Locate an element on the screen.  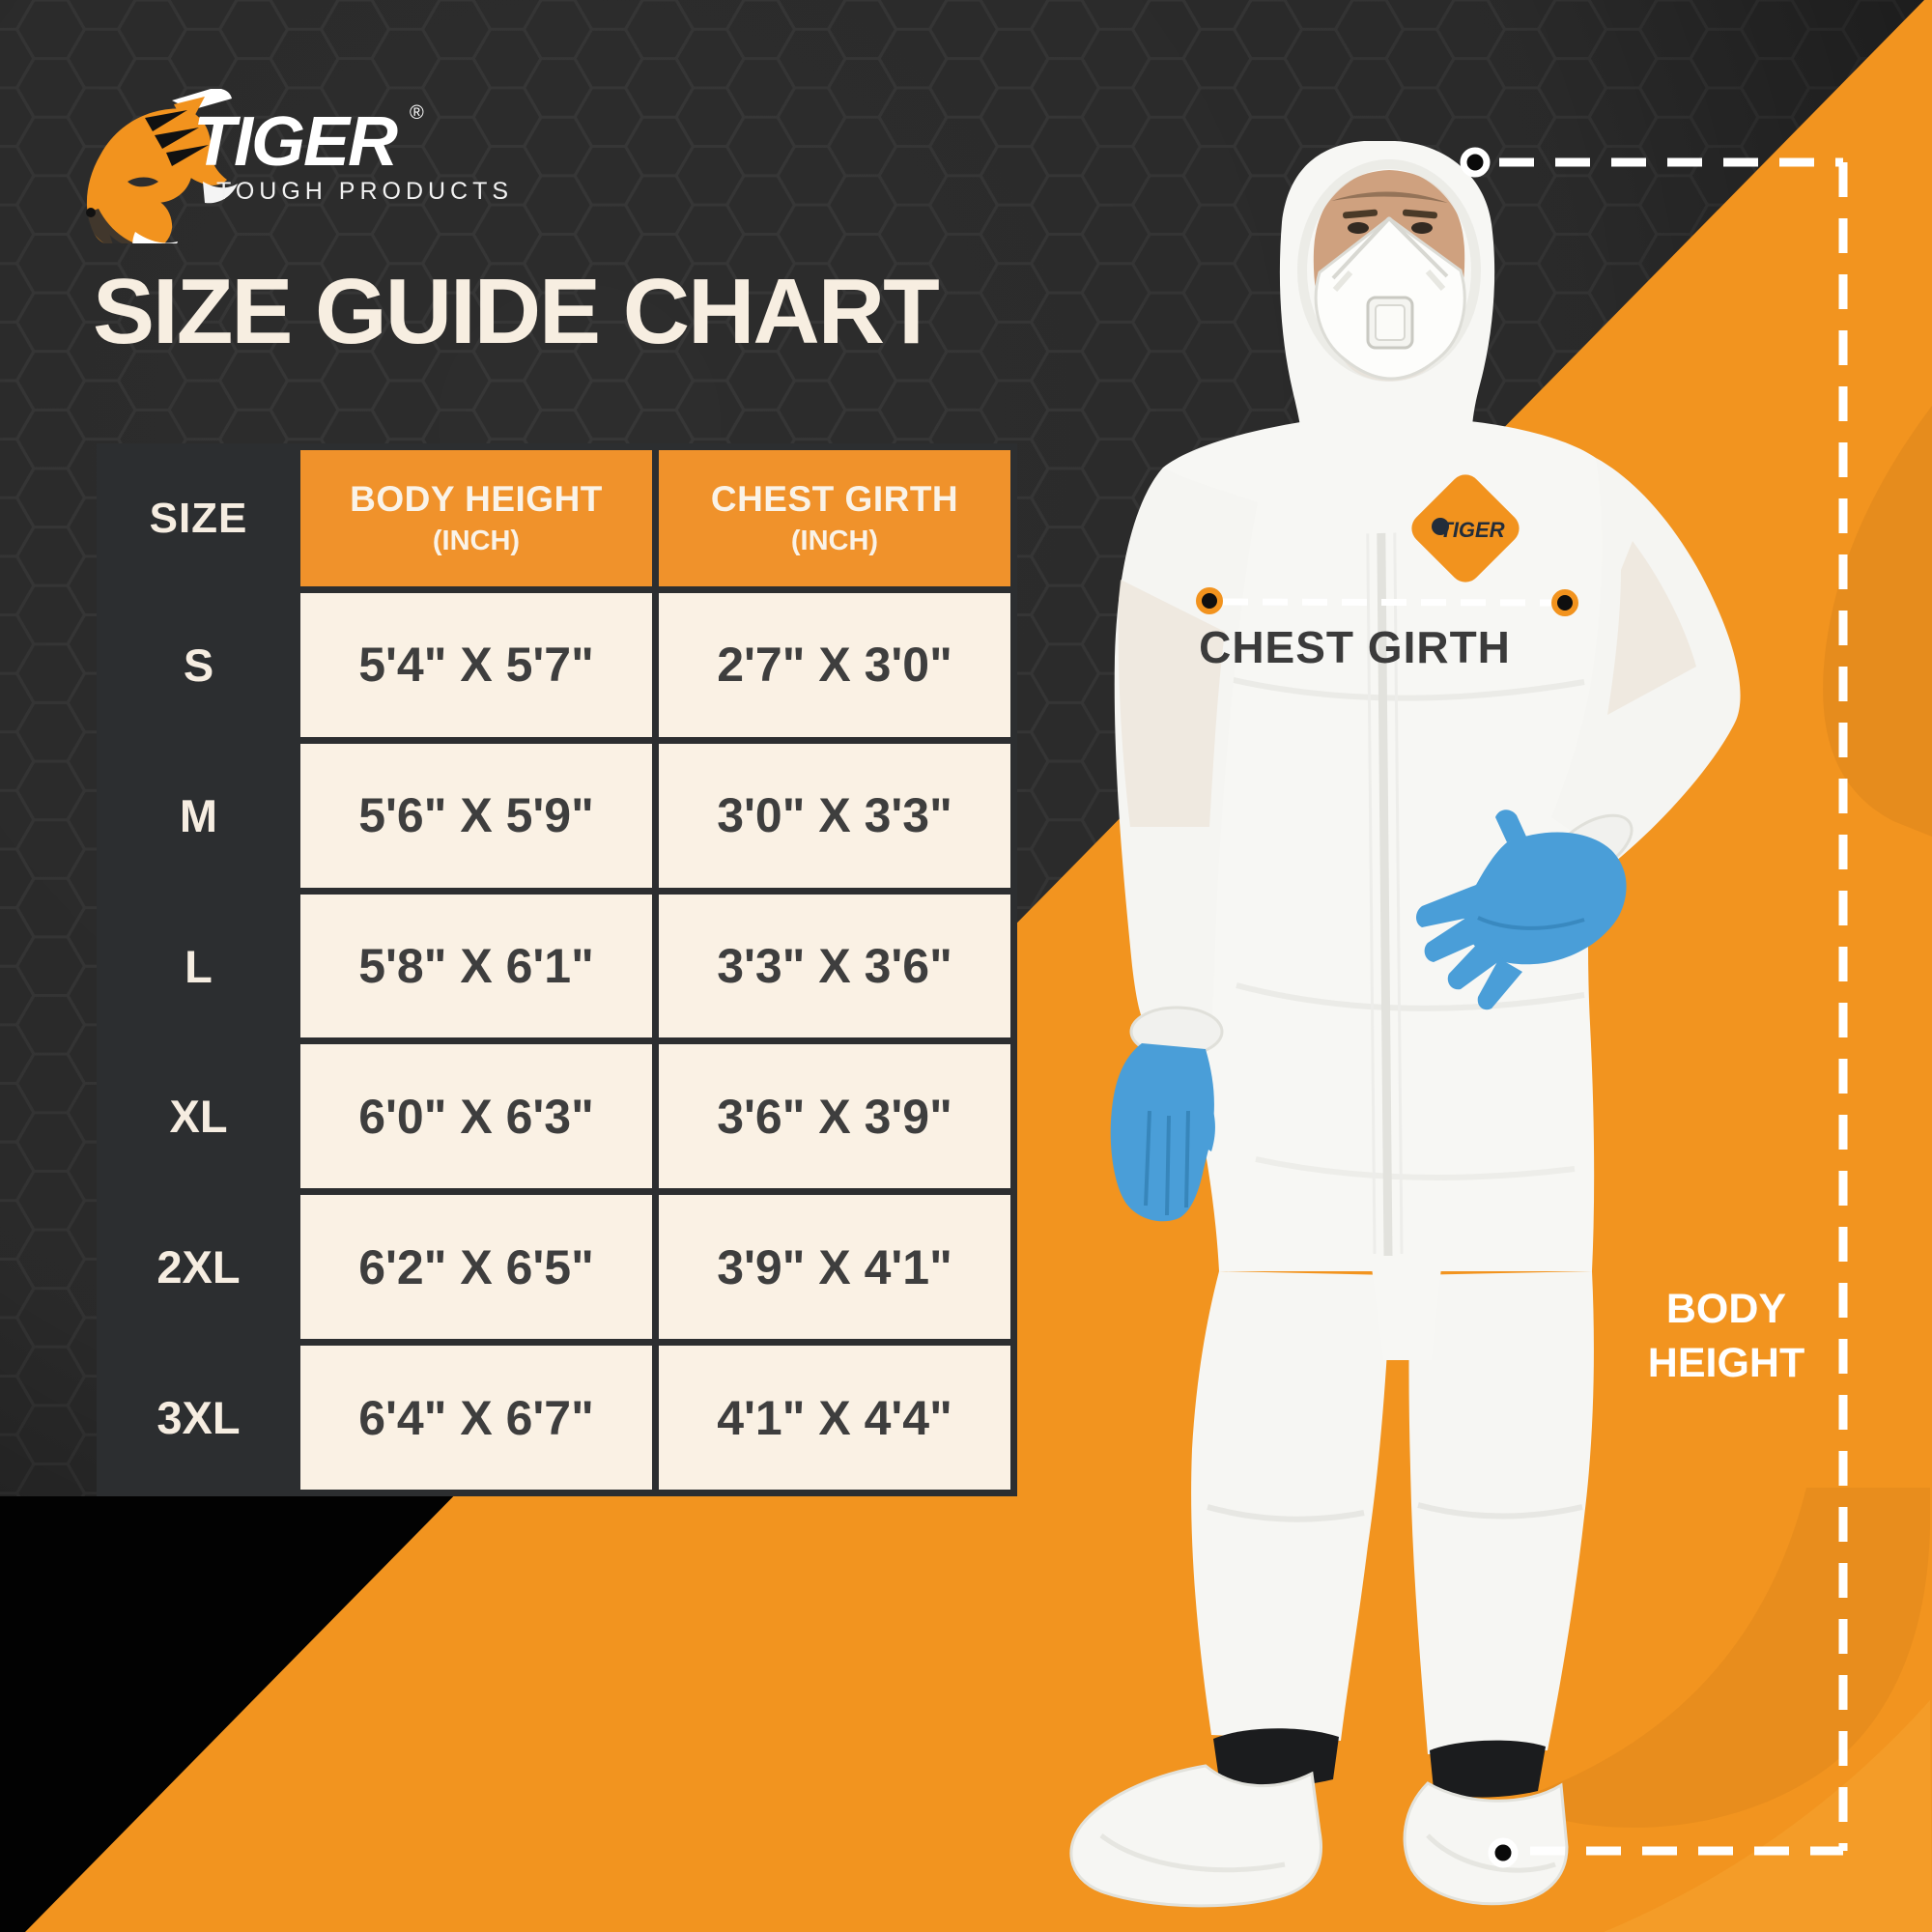
right-glove is located at coordinates (1521, 910).